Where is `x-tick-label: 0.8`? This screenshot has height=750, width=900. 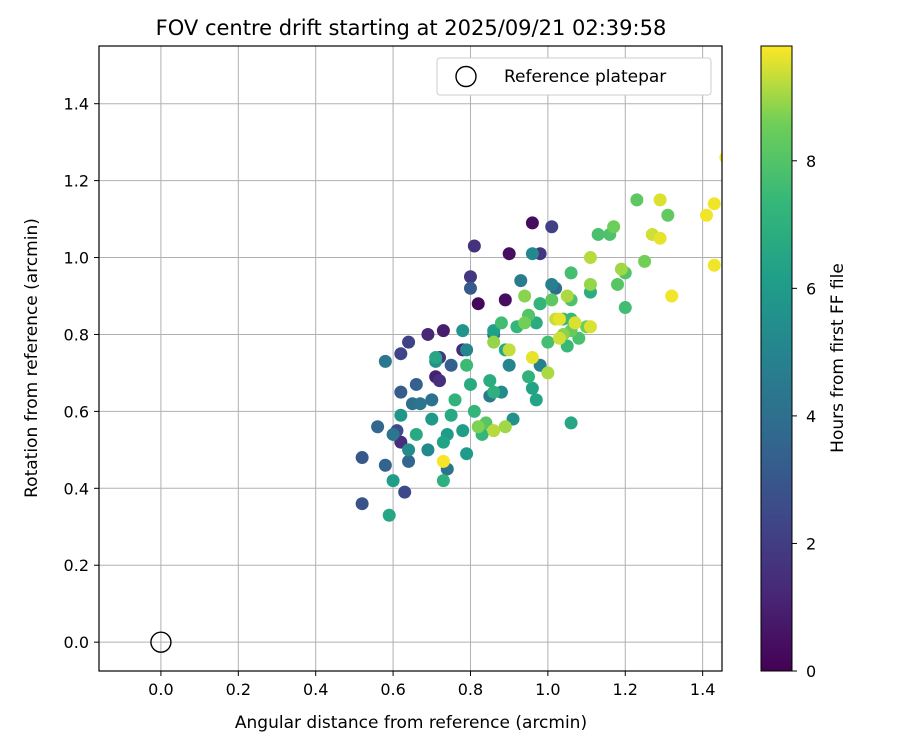 x-tick-label: 0.8 is located at coordinates (470, 689).